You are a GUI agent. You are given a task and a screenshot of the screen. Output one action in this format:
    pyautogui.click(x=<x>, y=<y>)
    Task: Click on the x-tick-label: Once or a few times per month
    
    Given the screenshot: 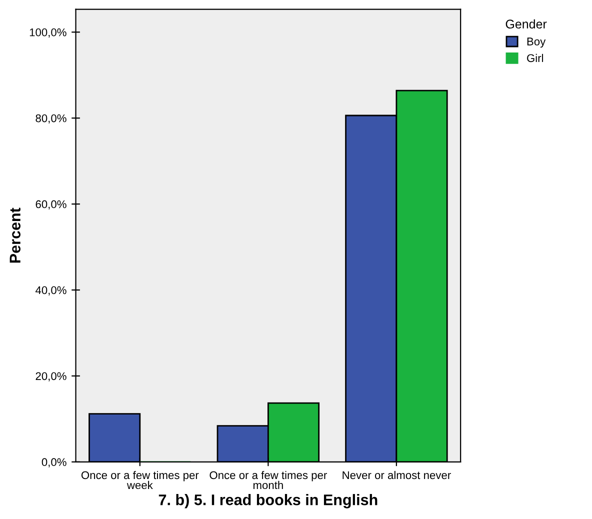 What is the action you would take?
    pyautogui.click(x=268, y=480)
    